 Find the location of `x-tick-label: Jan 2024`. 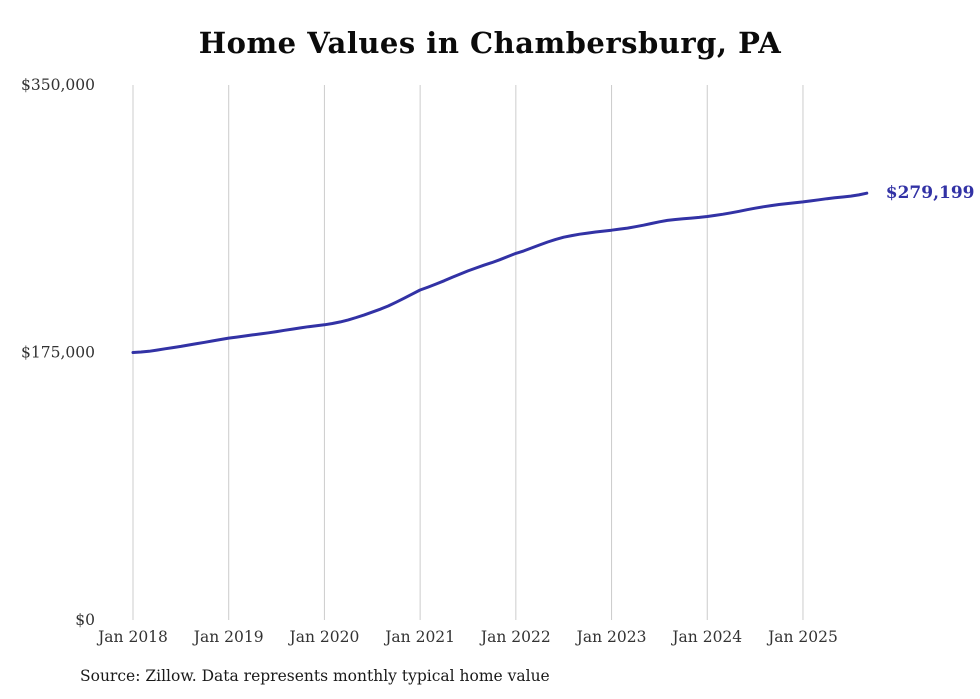

x-tick-label: Jan 2024 is located at coordinates (706, 637).